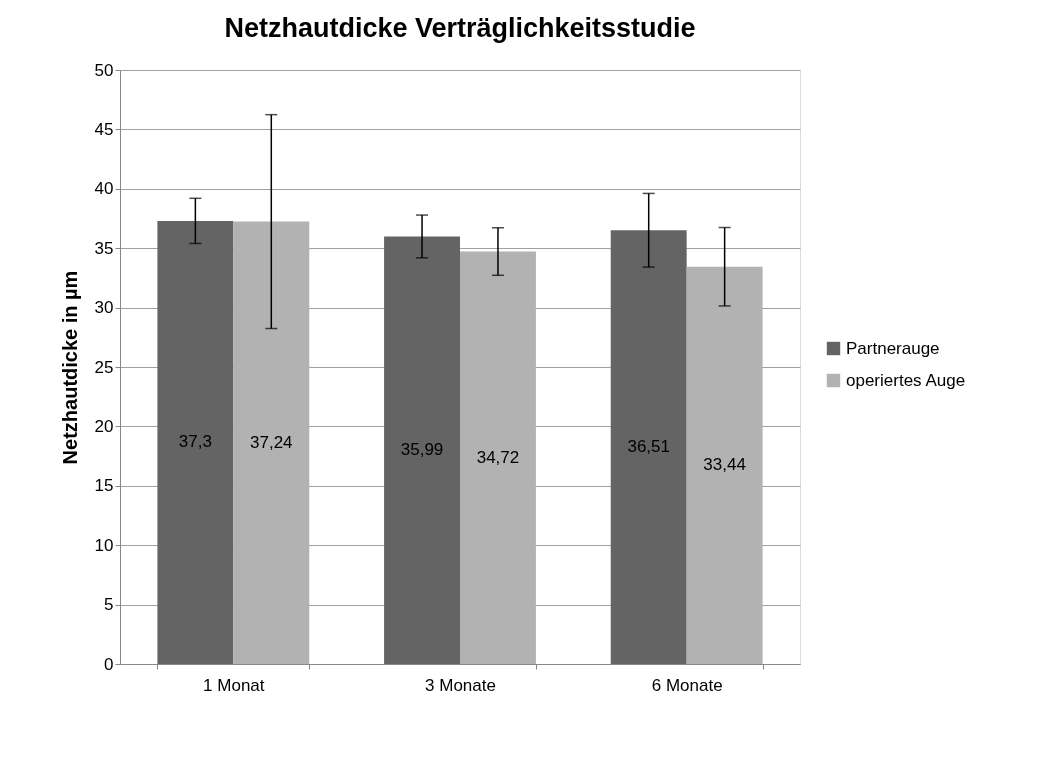 The height and width of the screenshot is (758, 1055). I want to click on x-tick-label: 6 Monate, so click(687, 685).